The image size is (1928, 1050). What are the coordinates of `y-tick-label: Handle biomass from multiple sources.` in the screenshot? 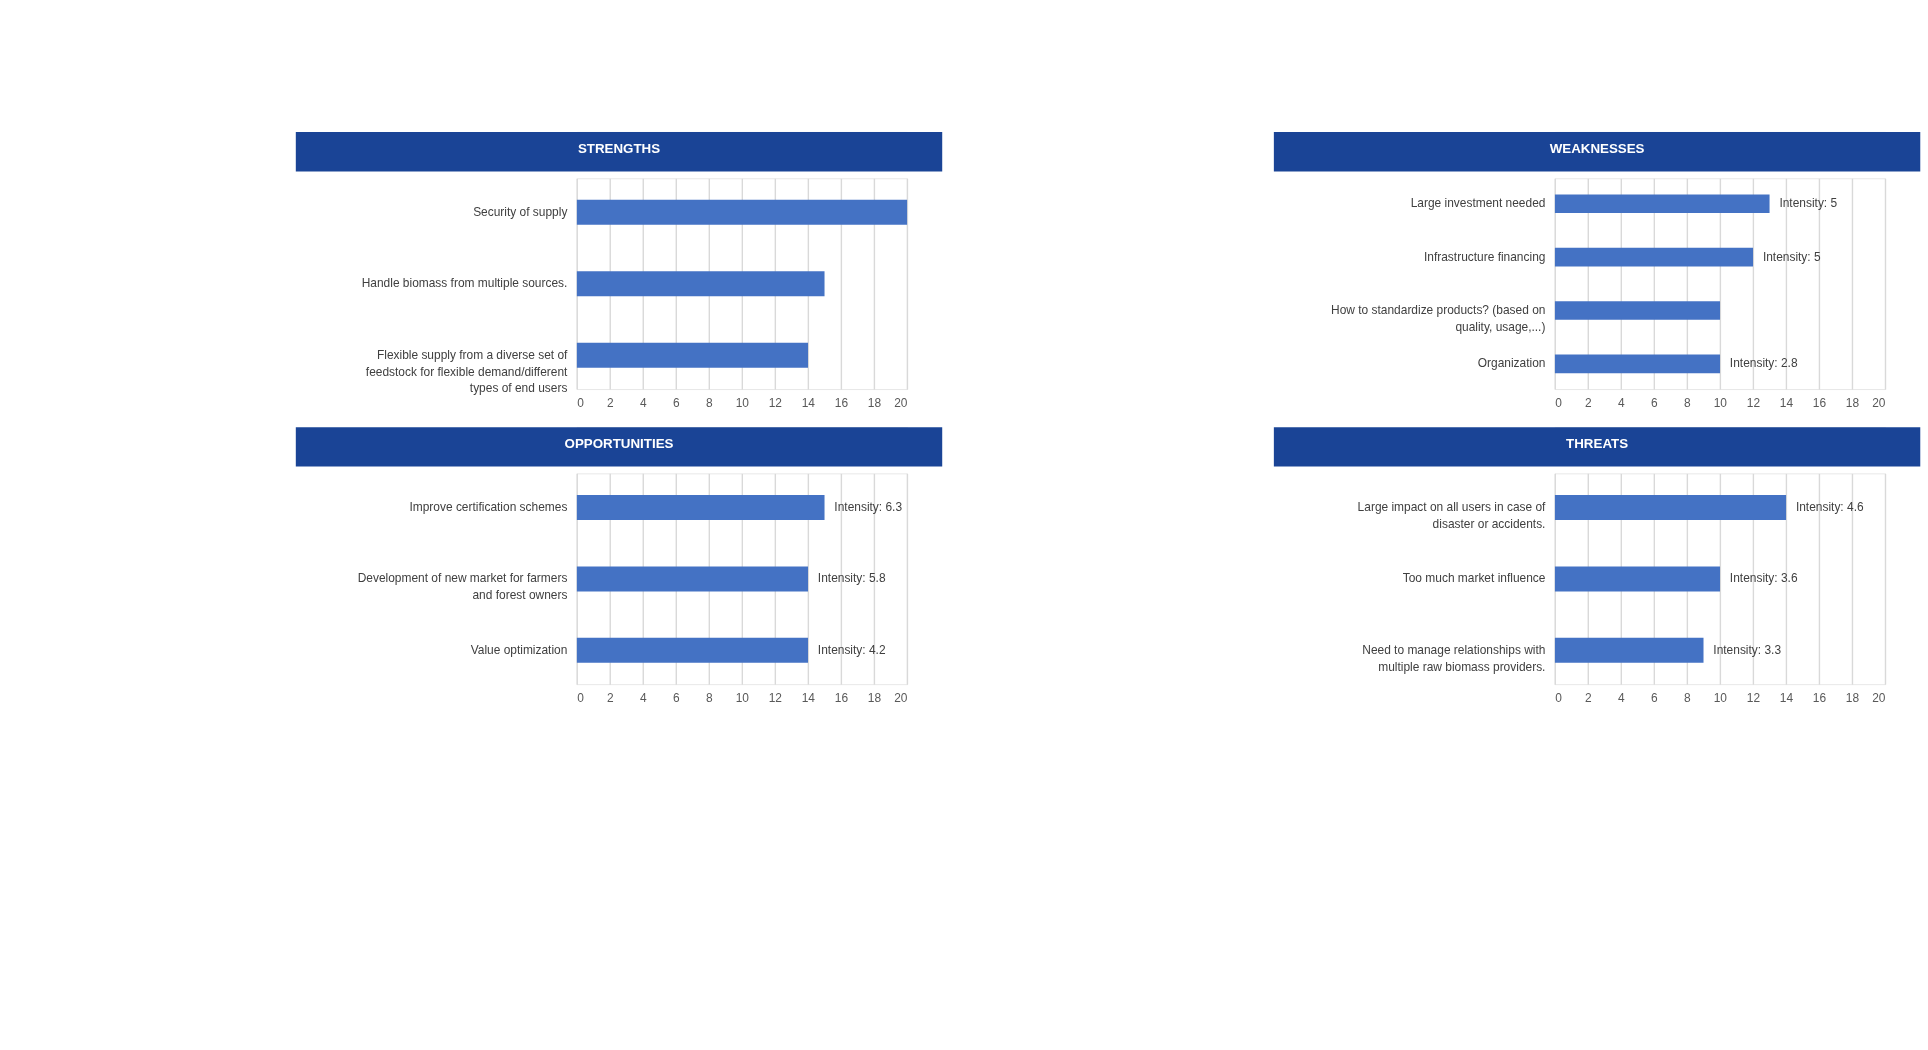 It's located at (464, 283).